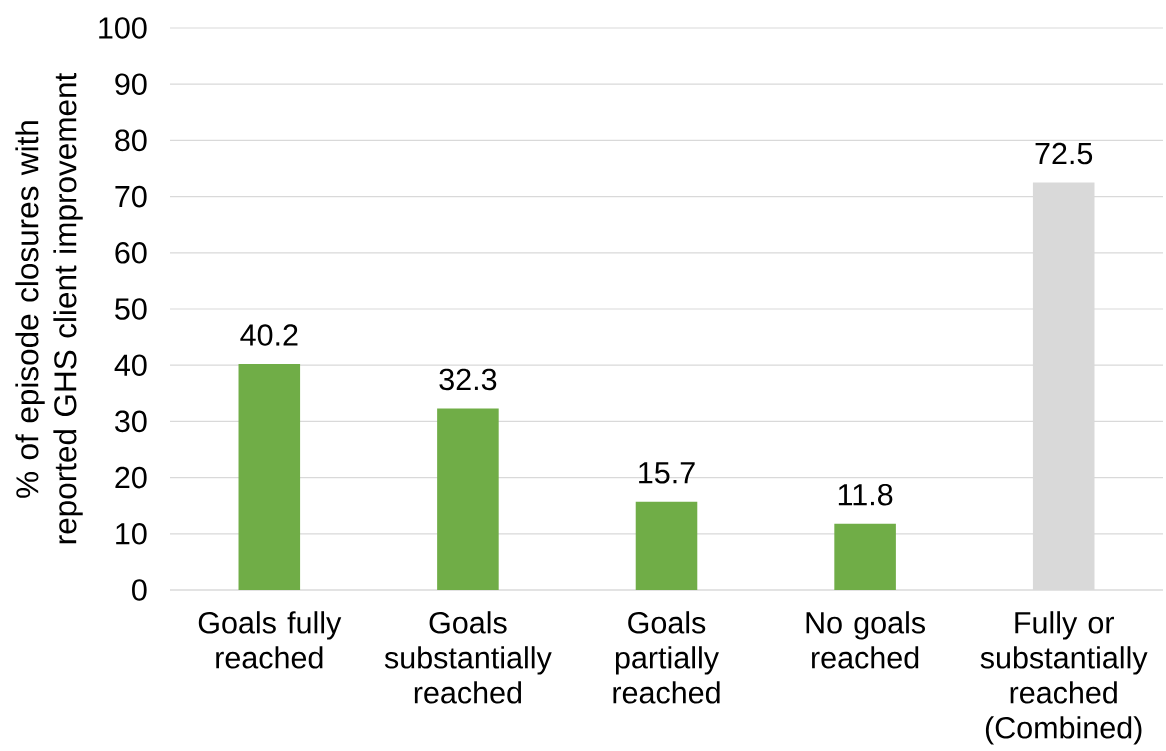  What do you see at coordinates (131, 421) in the screenshot?
I see `y-tick-label: 30` at bounding box center [131, 421].